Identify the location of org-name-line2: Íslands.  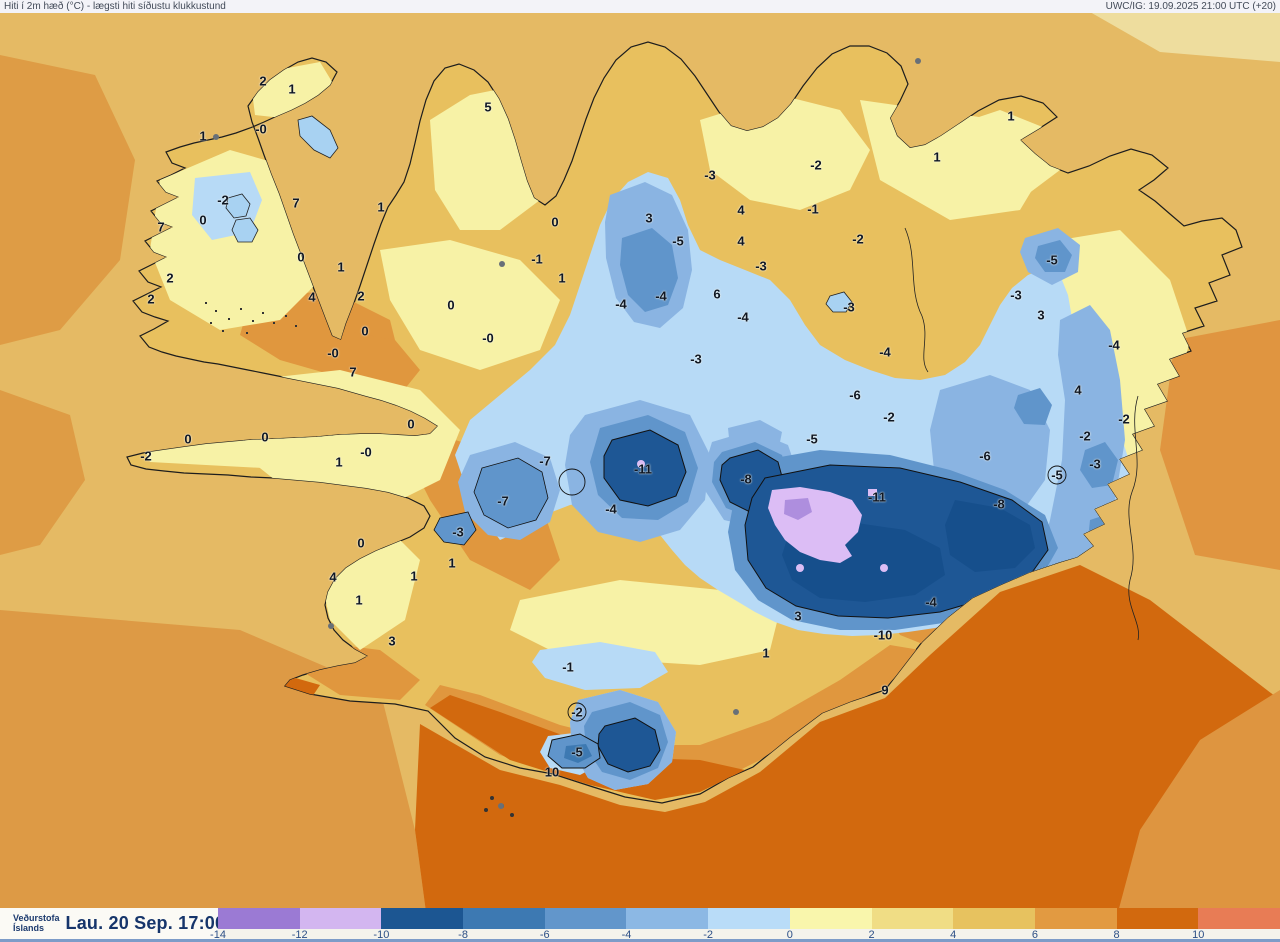
(29, 927).